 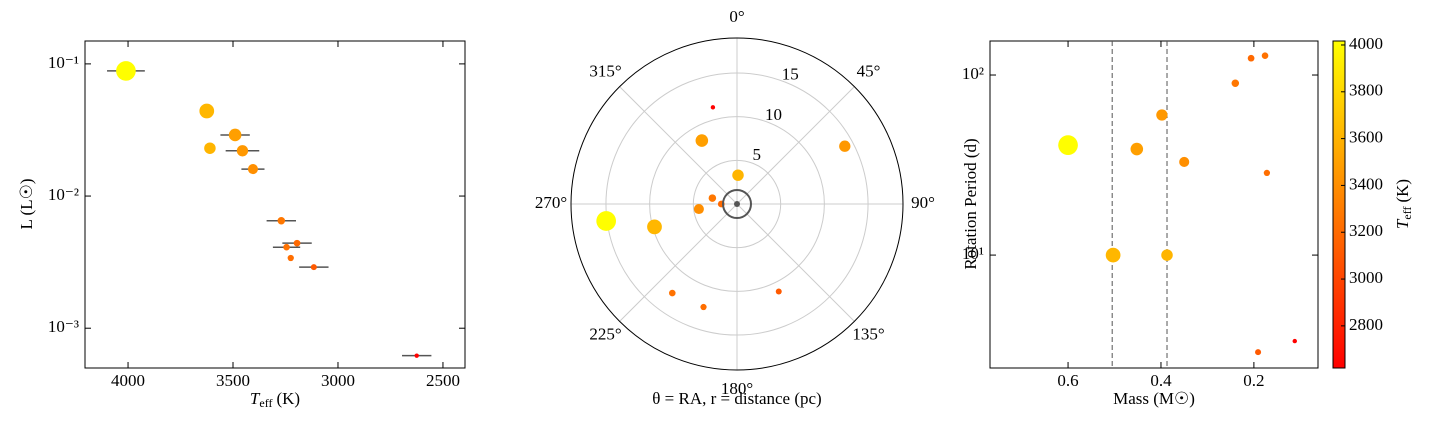 What do you see at coordinates (973, 253) in the screenshot?
I see `y-tick-label: 10¹` at bounding box center [973, 253].